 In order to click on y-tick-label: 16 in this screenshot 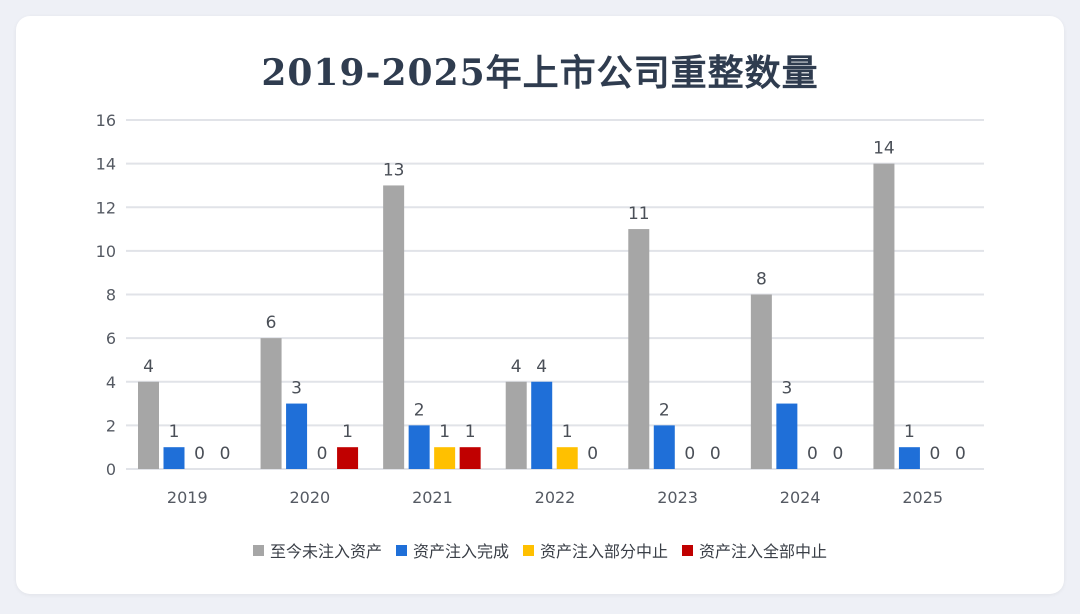, I will do `click(106, 120)`.